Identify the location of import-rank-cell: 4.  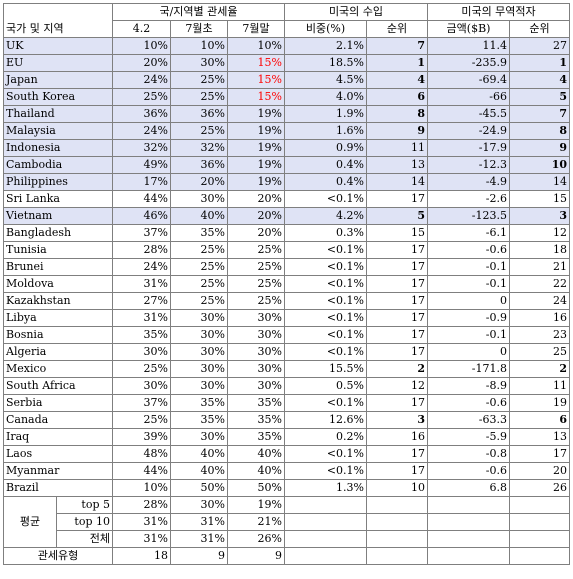
(397, 80).